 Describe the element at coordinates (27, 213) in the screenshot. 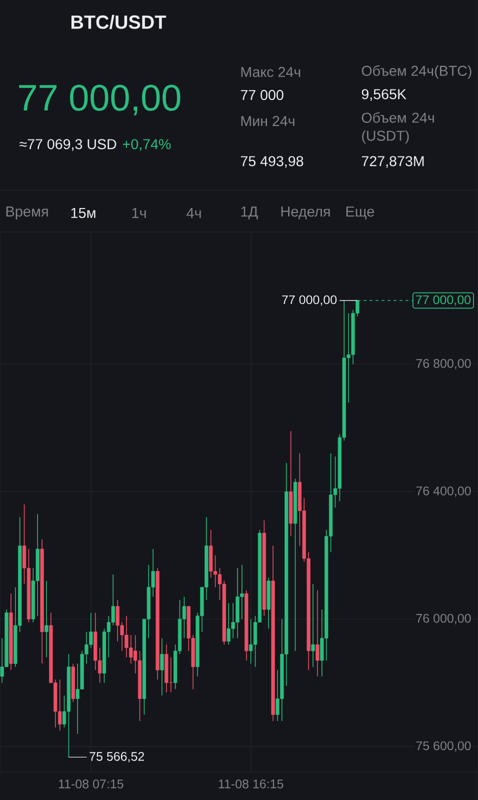

I see `text: Время` at that location.